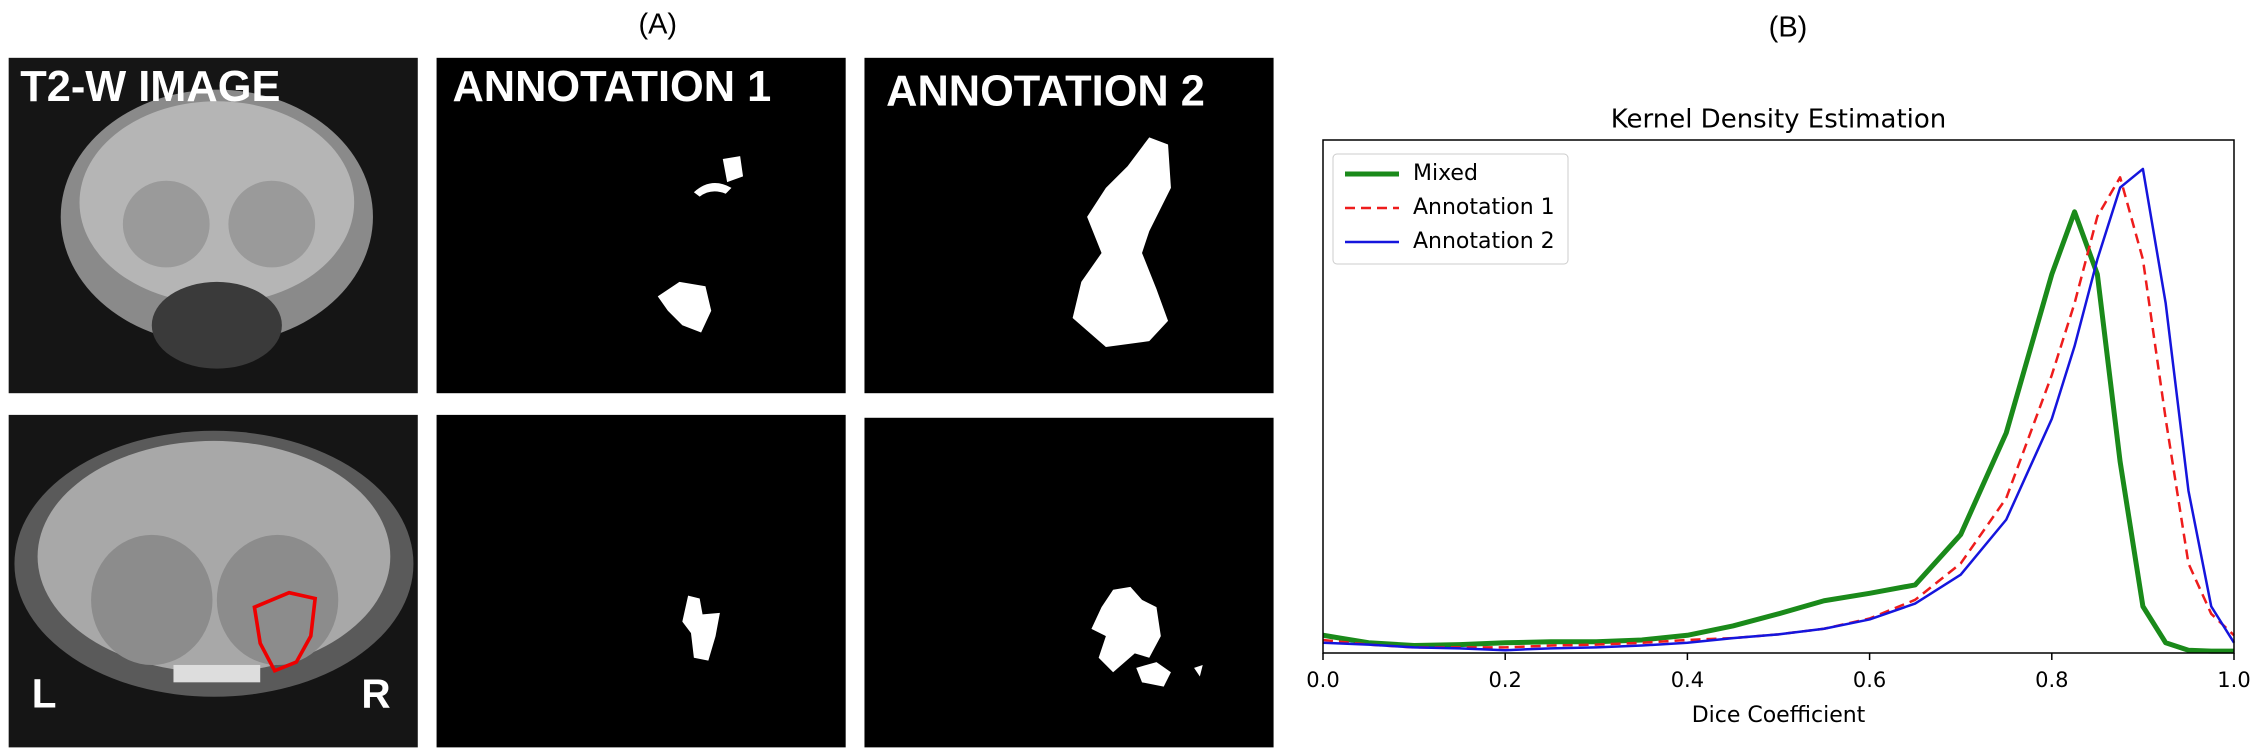 The width and height of the screenshot is (2258, 754). I want to click on x-tick-label: 0.4, so click(1687, 680).